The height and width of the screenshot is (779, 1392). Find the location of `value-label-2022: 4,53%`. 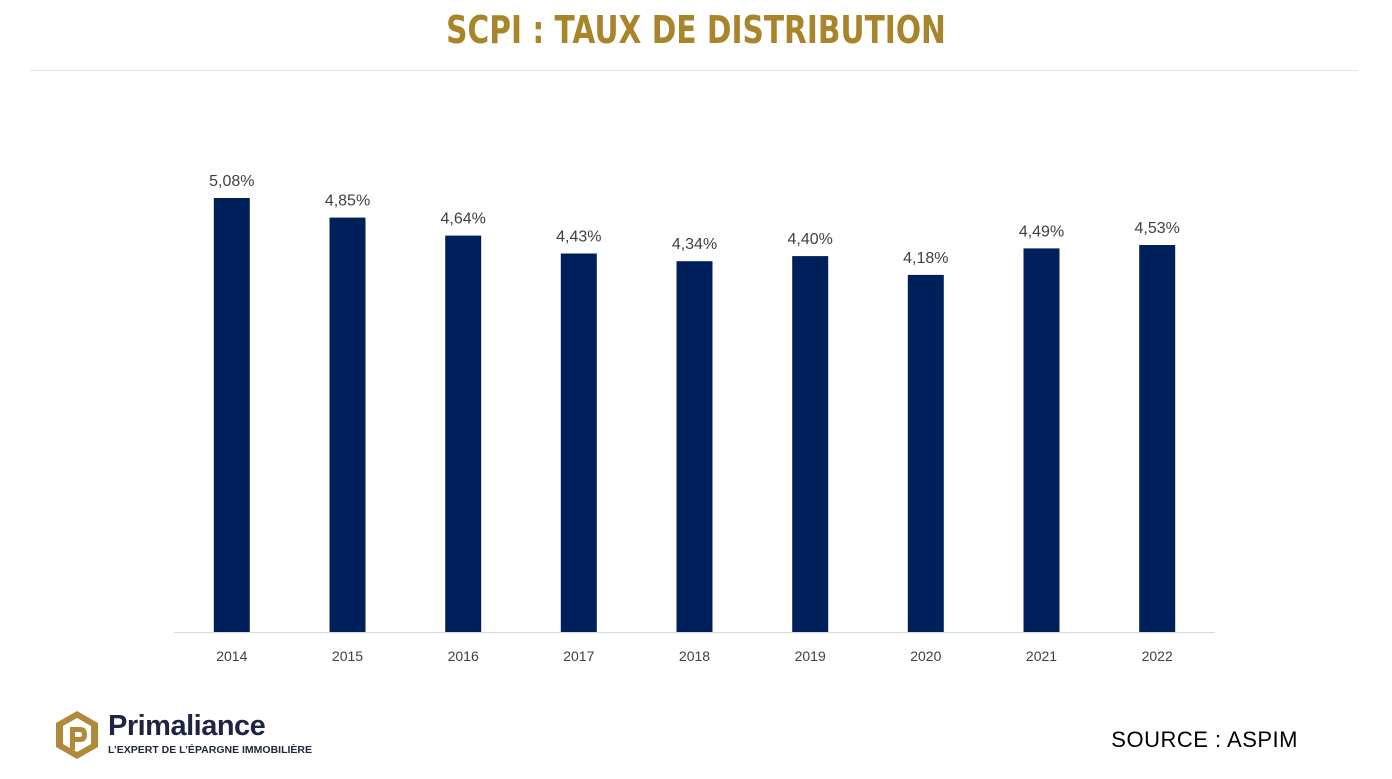

value-label-2022: 4,53% is located at coordinates (1157, 228).